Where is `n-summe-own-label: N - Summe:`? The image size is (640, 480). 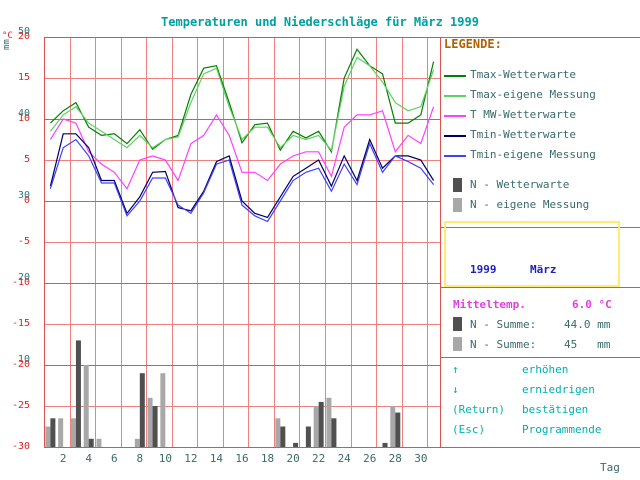 n-summe-own-label: N - Summe: is located at coordinates (503, 344).